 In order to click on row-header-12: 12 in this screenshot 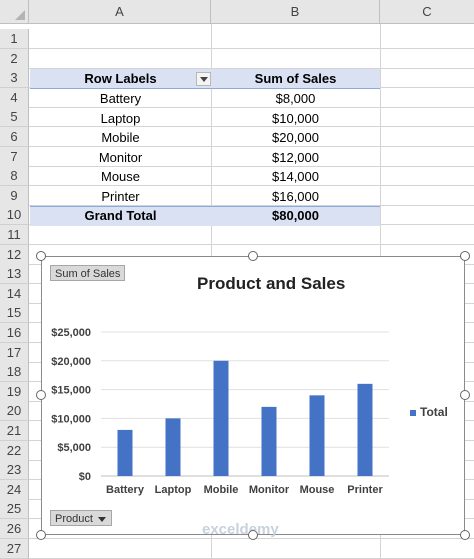, I will do `click(14, 254)`.